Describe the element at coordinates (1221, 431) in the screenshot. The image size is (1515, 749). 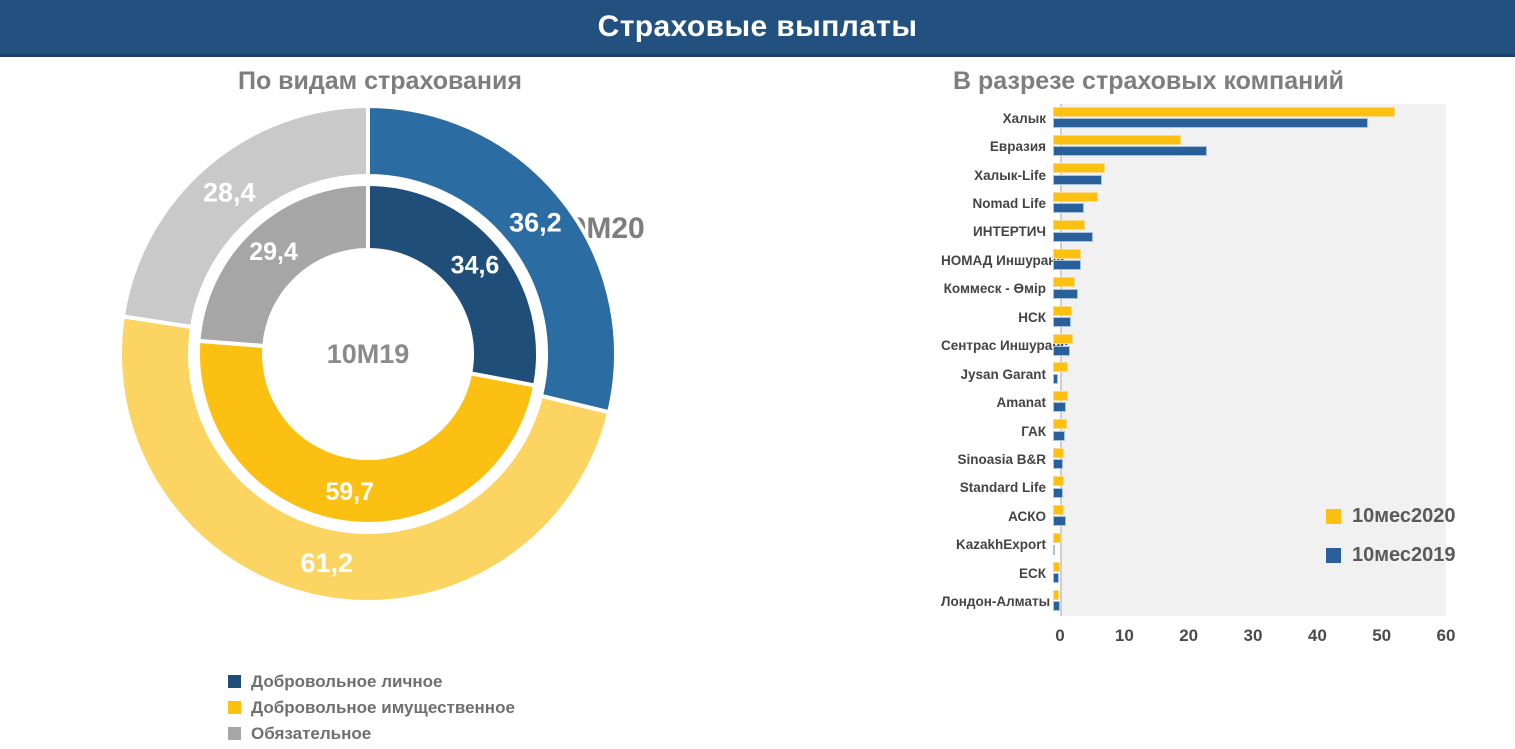
I see `bar-row: ГАК` at that location.